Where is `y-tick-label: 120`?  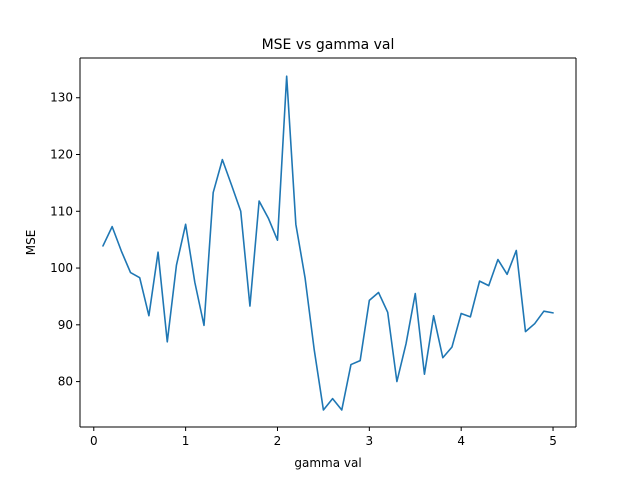 y-tick-label: 120 is located at coordinates (61, 155).